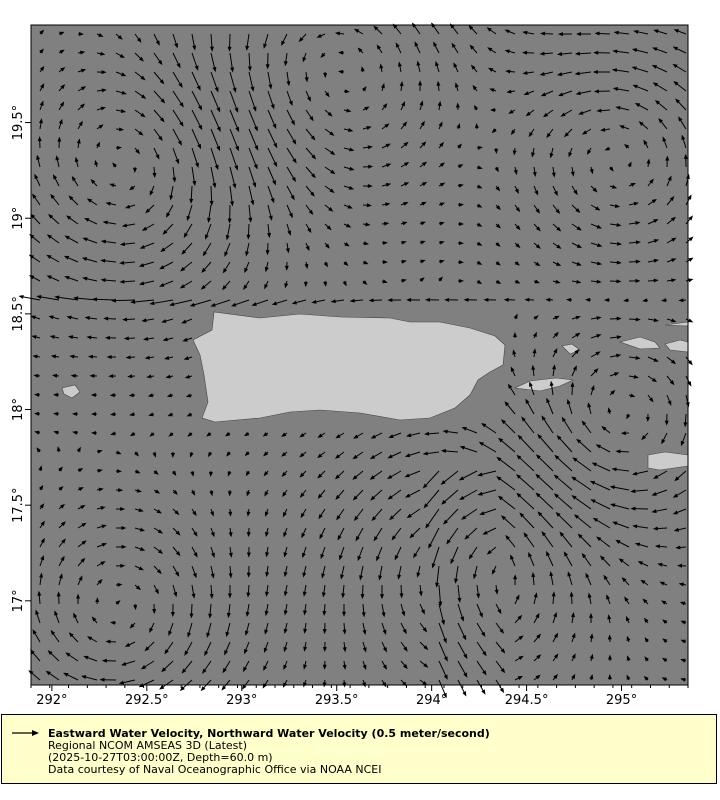 The width and height of the screenshot is (720, 800). Describe the element at coordinates (25, 733) in the screenshot. I see `legend-arrow-icon` at that location.